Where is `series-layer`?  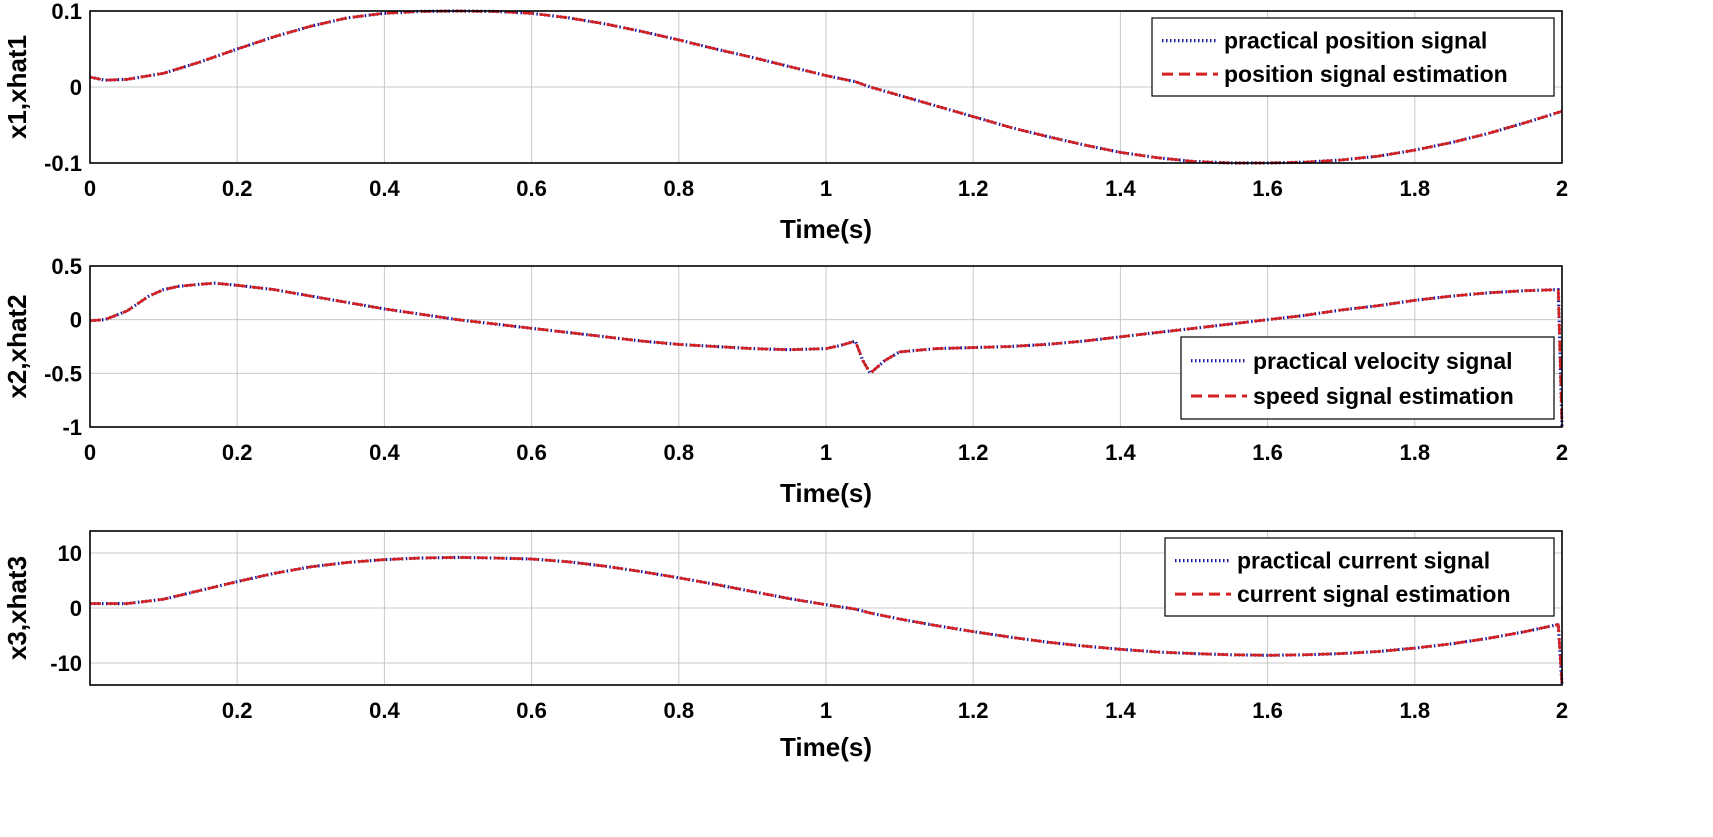
series-layer is located at coordinates (827, 620).